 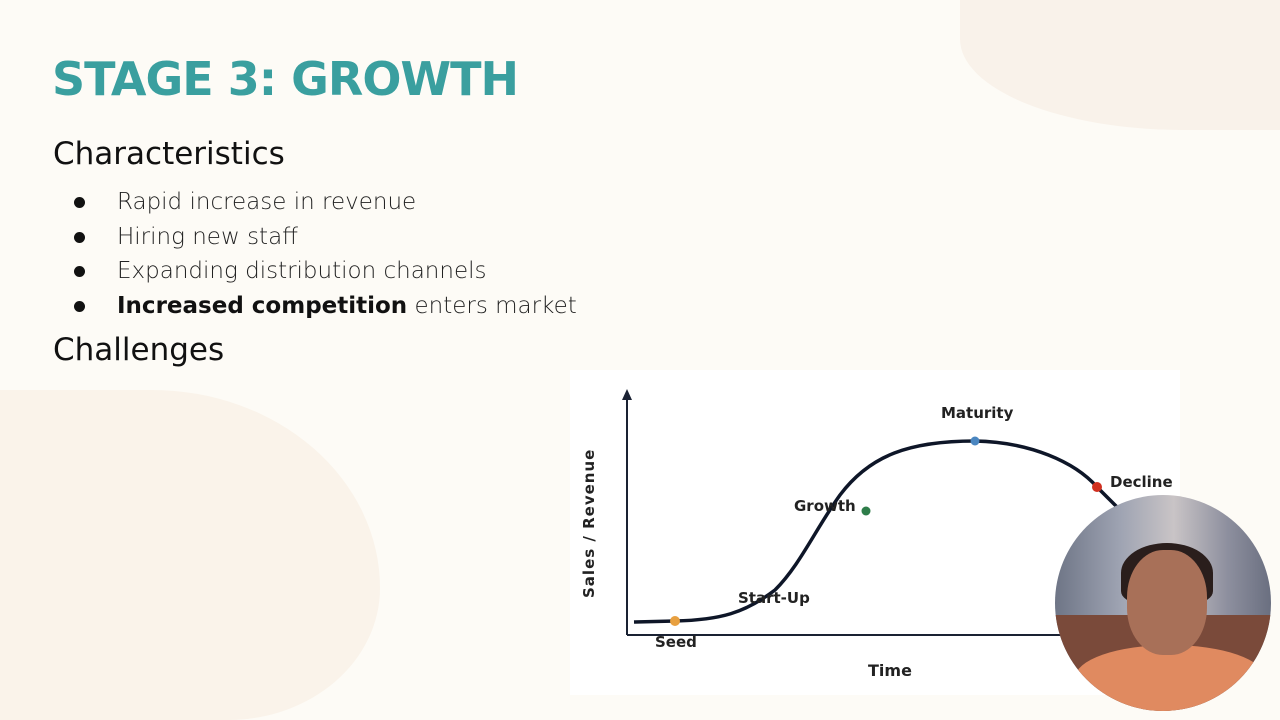 I want to click on presenter-body, so click(x=1170, y=678).